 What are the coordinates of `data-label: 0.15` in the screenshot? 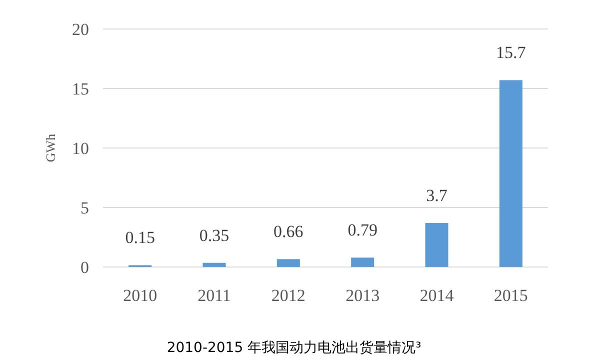 It's located at (140, 238).